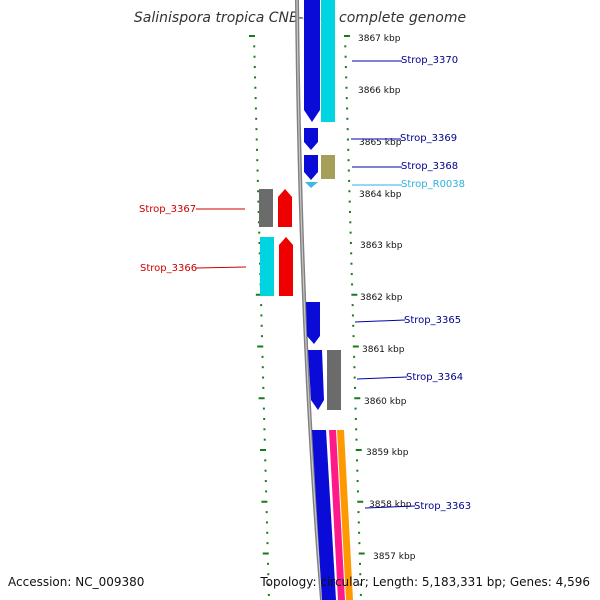 Image resolution: width=600 pixels, height=600 pixels. Describe the element at coordinates (428, 138) in the screenshot. I see `feature-label-strop-3369: Strop_3369` at that location.